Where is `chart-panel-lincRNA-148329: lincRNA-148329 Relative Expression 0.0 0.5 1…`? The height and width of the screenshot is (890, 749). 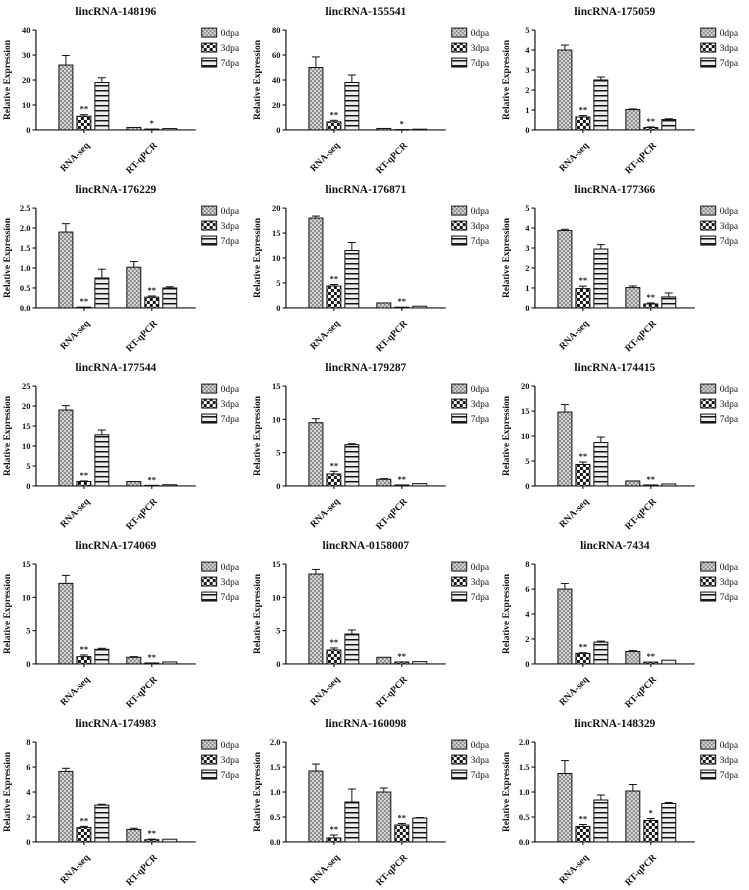 chart-panel-lincRNA-148329: lincRNA-148329 Relative Expression 0.0 0.5 1… is located at coordinates (624, 801).